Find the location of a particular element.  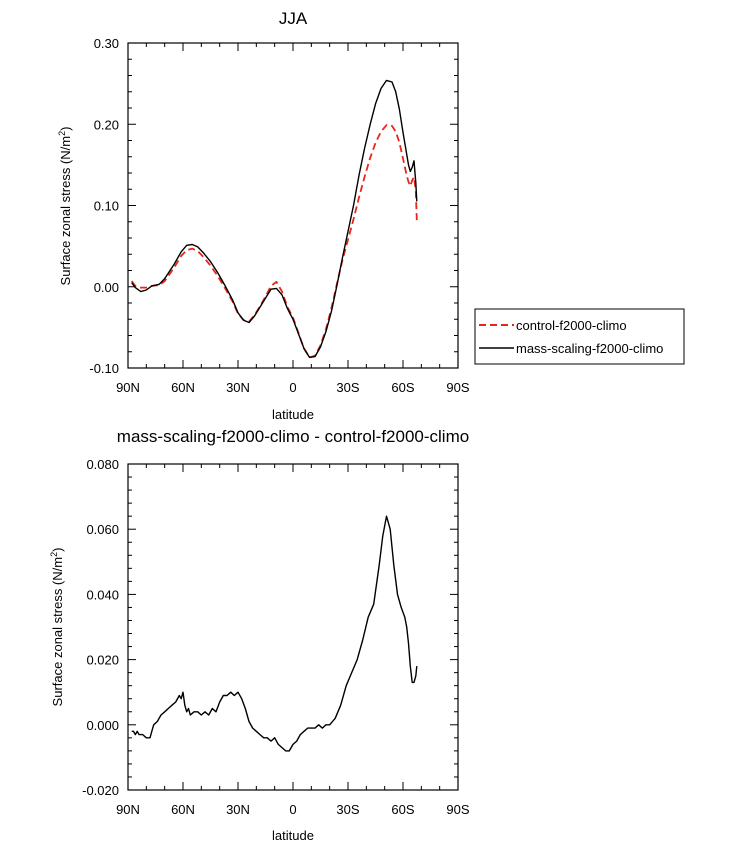

legend-box is located at coordinates (579, 336).